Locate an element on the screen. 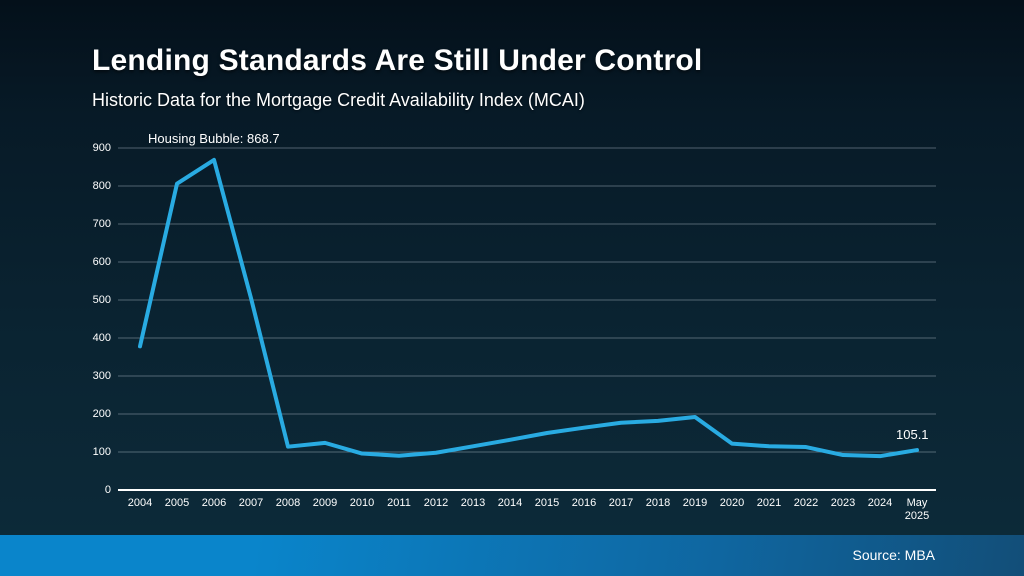 This screenshot has height=576, width=1024. x-axis-tick-label: 2013 is located at coordinates (473, 503).